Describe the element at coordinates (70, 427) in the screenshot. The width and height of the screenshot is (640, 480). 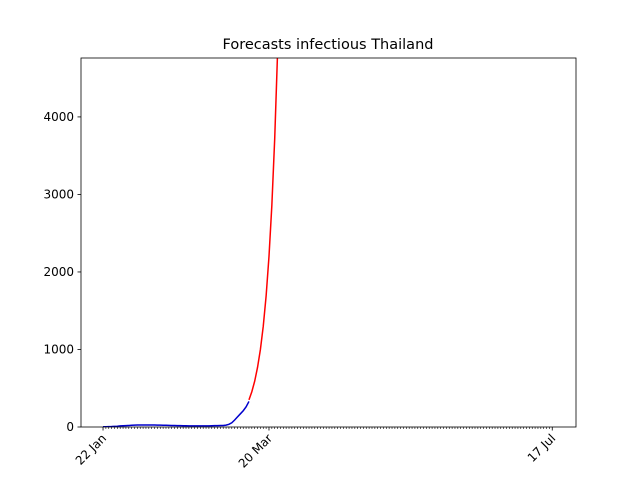
I see `y-tick-label: 0` at that location.